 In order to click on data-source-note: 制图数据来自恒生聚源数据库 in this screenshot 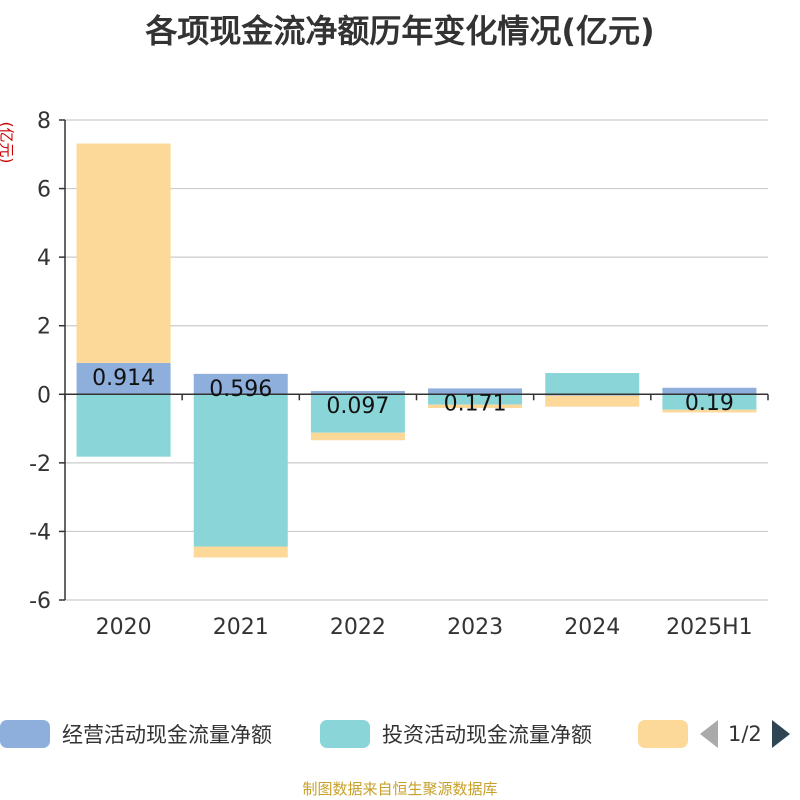, I will do `click(400, 789)`.